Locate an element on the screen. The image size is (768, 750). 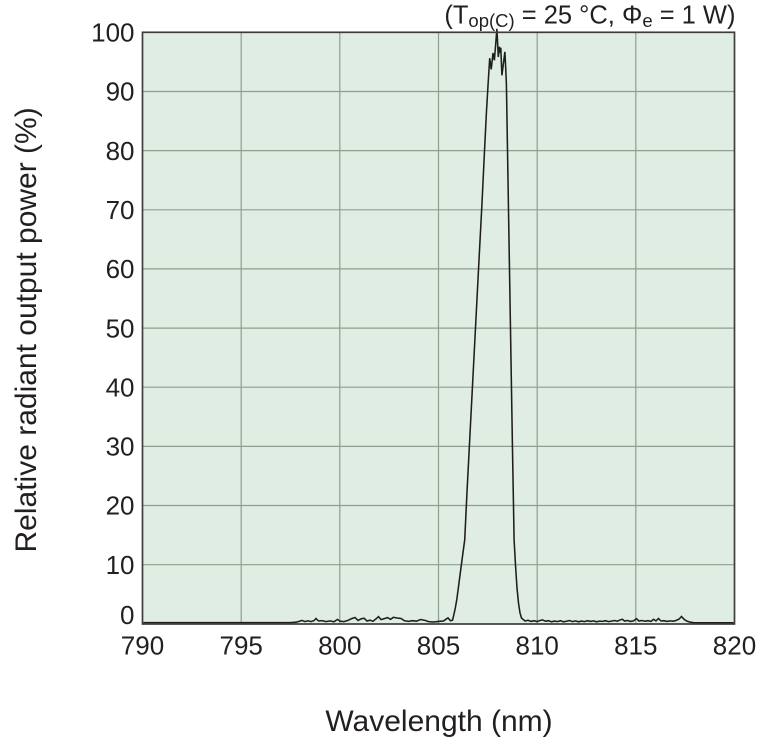
svg-text: 40 is located at coordinates (120, 387).